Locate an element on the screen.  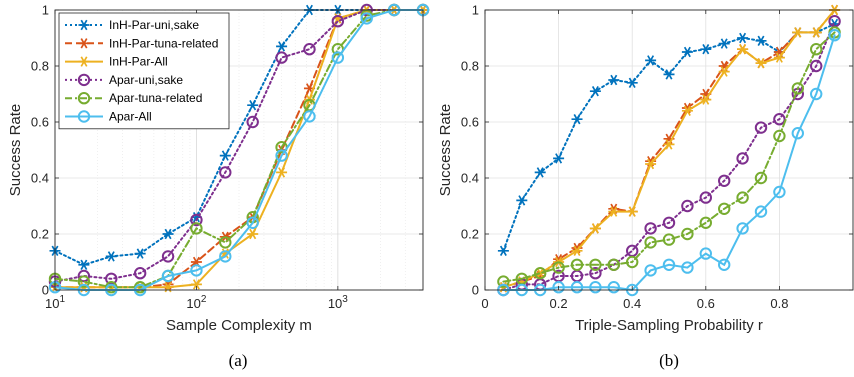
legend-item-apar-uni-sake: Apar-uni,sake is located at coordinates (124, 80).